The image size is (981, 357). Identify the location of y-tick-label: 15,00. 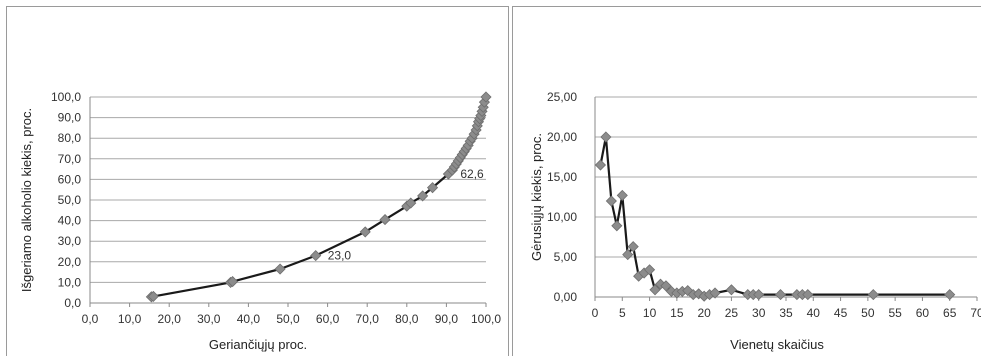
(562, 177).